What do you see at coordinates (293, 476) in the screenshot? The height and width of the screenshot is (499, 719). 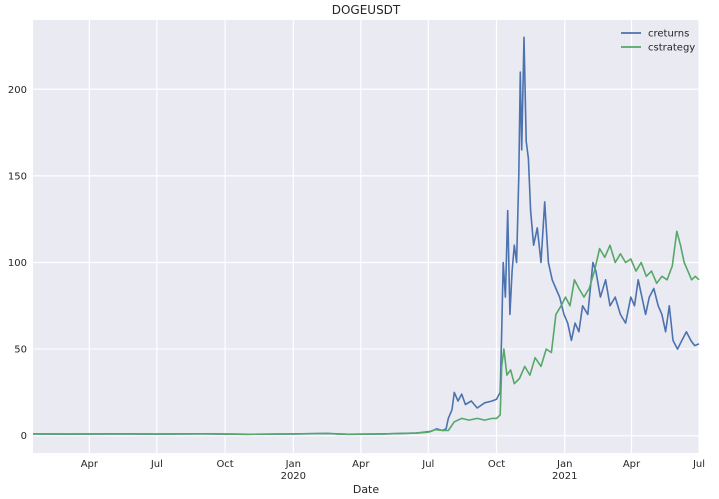 I see `x-tick-year-label: 2020` at bounding box center [293, 476].